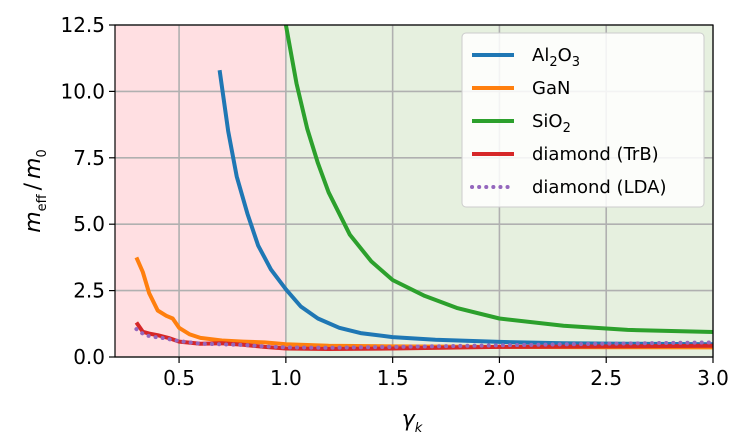 The image size is (748, 444). Describe the element at coordinates (713, 378) in the screenshot. I see `x-tick-label-5: 3.0` at that location.